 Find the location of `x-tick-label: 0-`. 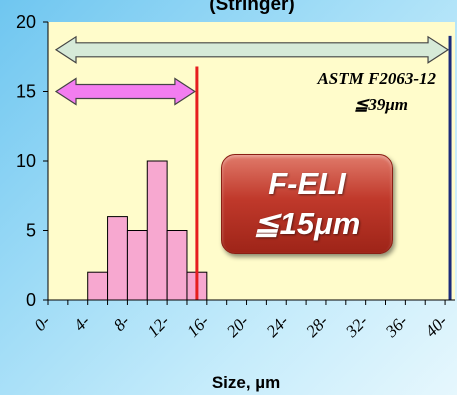

x-tick-label: 0- is located at coordinates (42, 323).